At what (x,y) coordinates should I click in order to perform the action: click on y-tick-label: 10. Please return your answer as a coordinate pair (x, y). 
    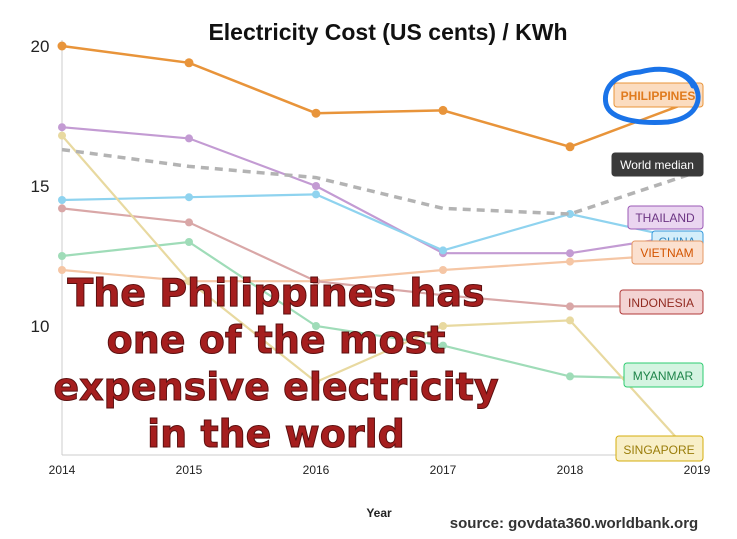
    Looking at the image, I should click on (40, 326).